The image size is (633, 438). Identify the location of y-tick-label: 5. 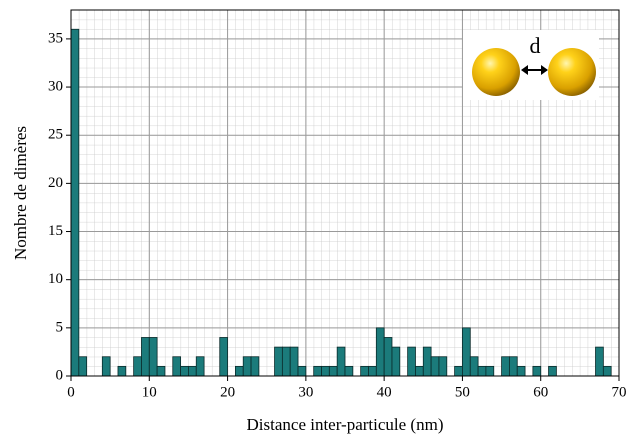
(60, 327).